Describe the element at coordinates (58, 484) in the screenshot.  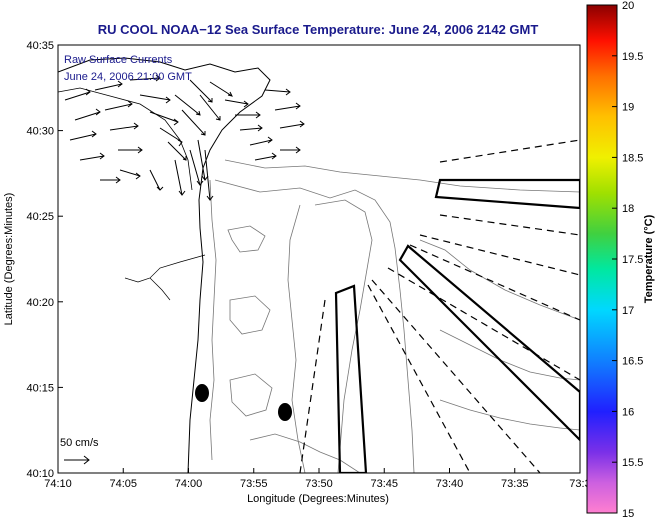
I see `x-tick-label: 74:10` at that location.